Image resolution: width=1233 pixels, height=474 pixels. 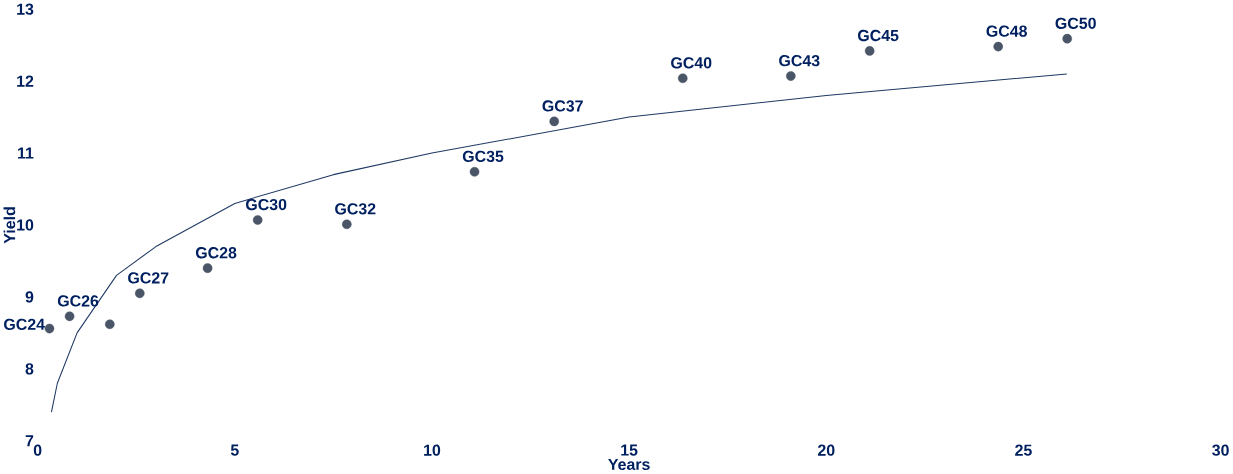 What do you see at coordinates (25, 81) in the screenshot?
I see `y-tick-label: 12` at bounding box center [25, 81].